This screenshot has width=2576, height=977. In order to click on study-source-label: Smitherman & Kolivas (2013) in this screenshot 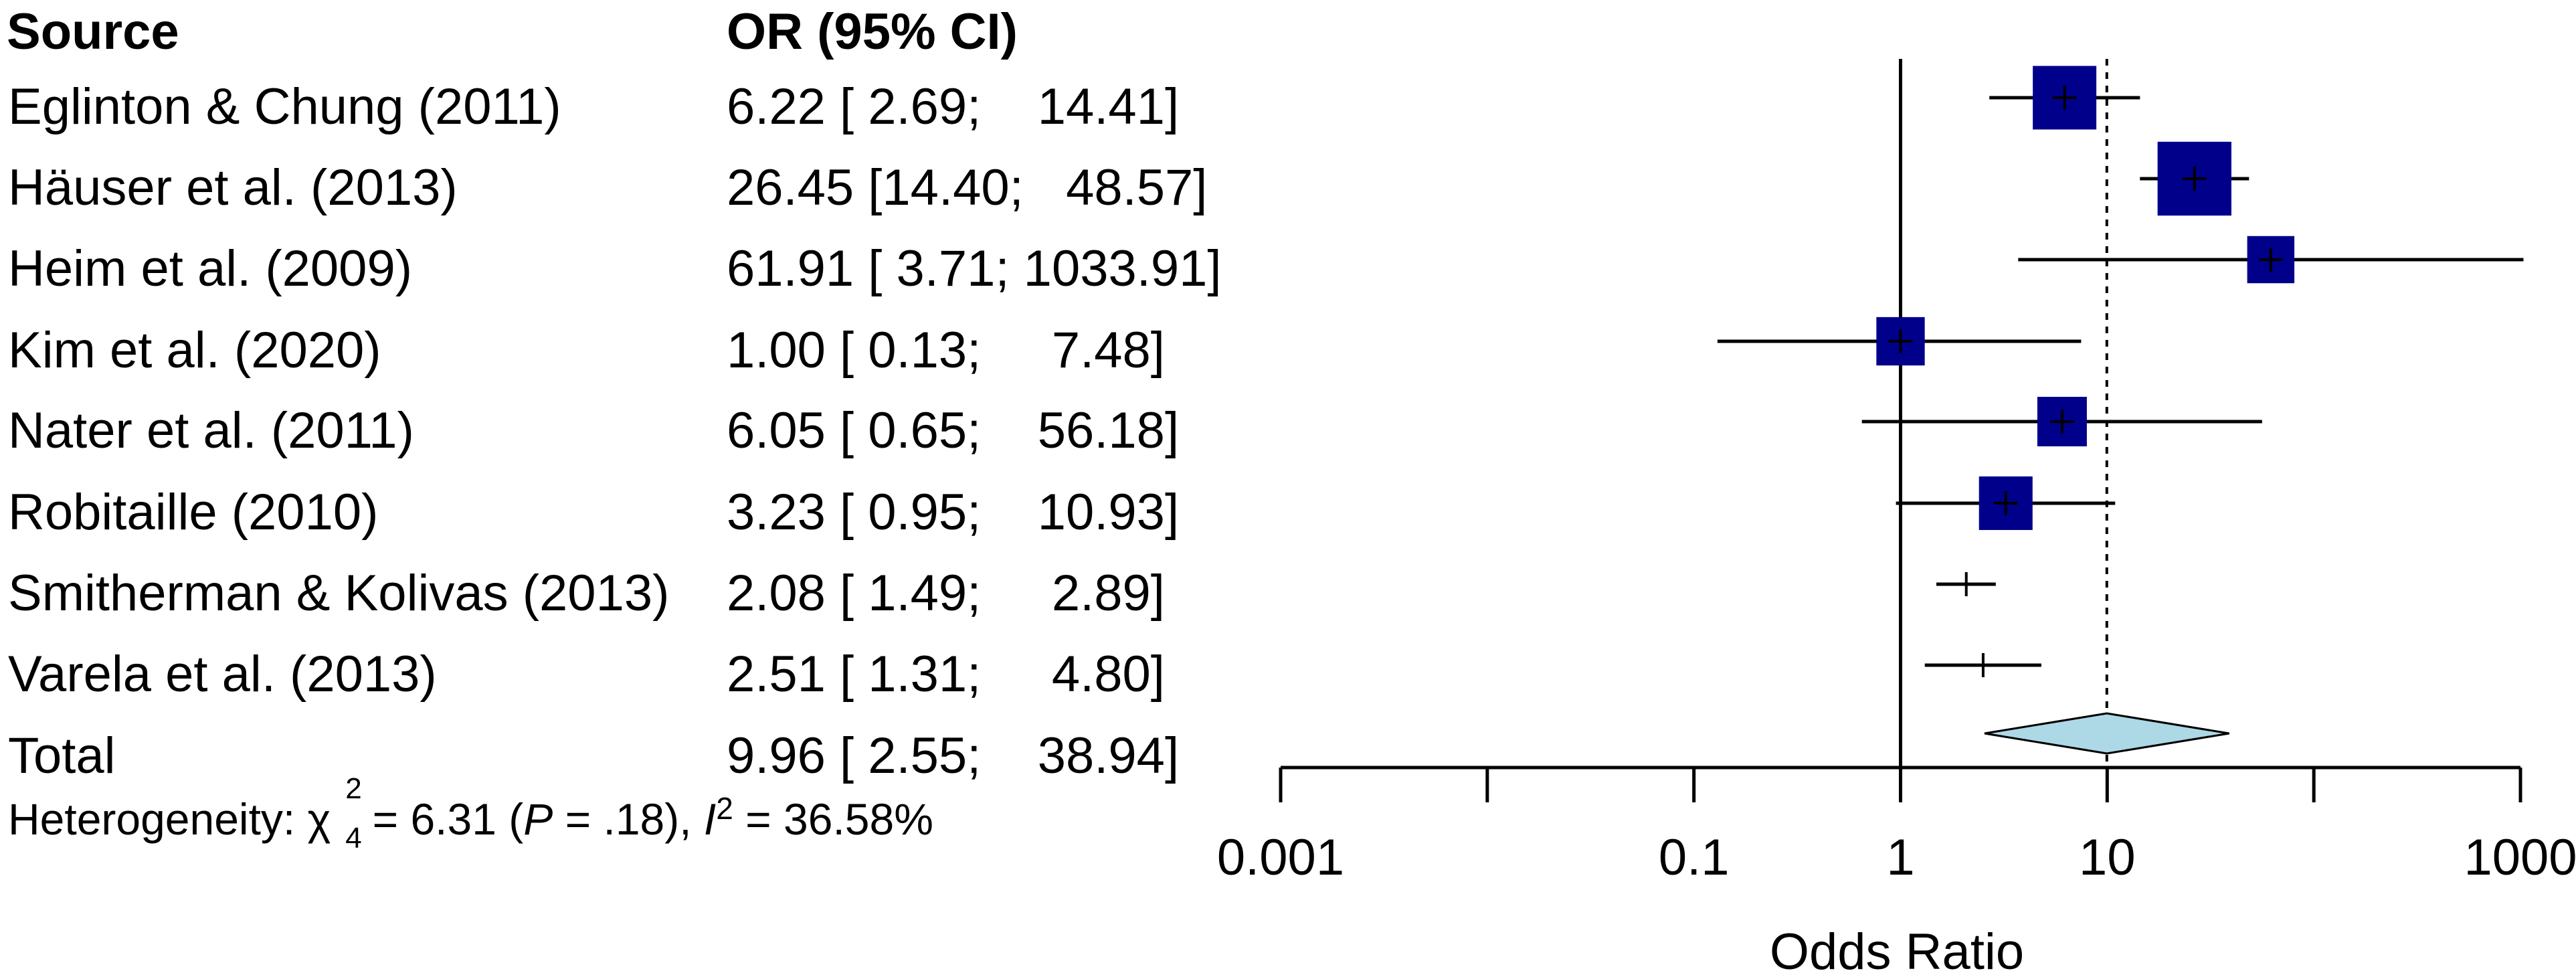, I will do `click(339, 593)`.